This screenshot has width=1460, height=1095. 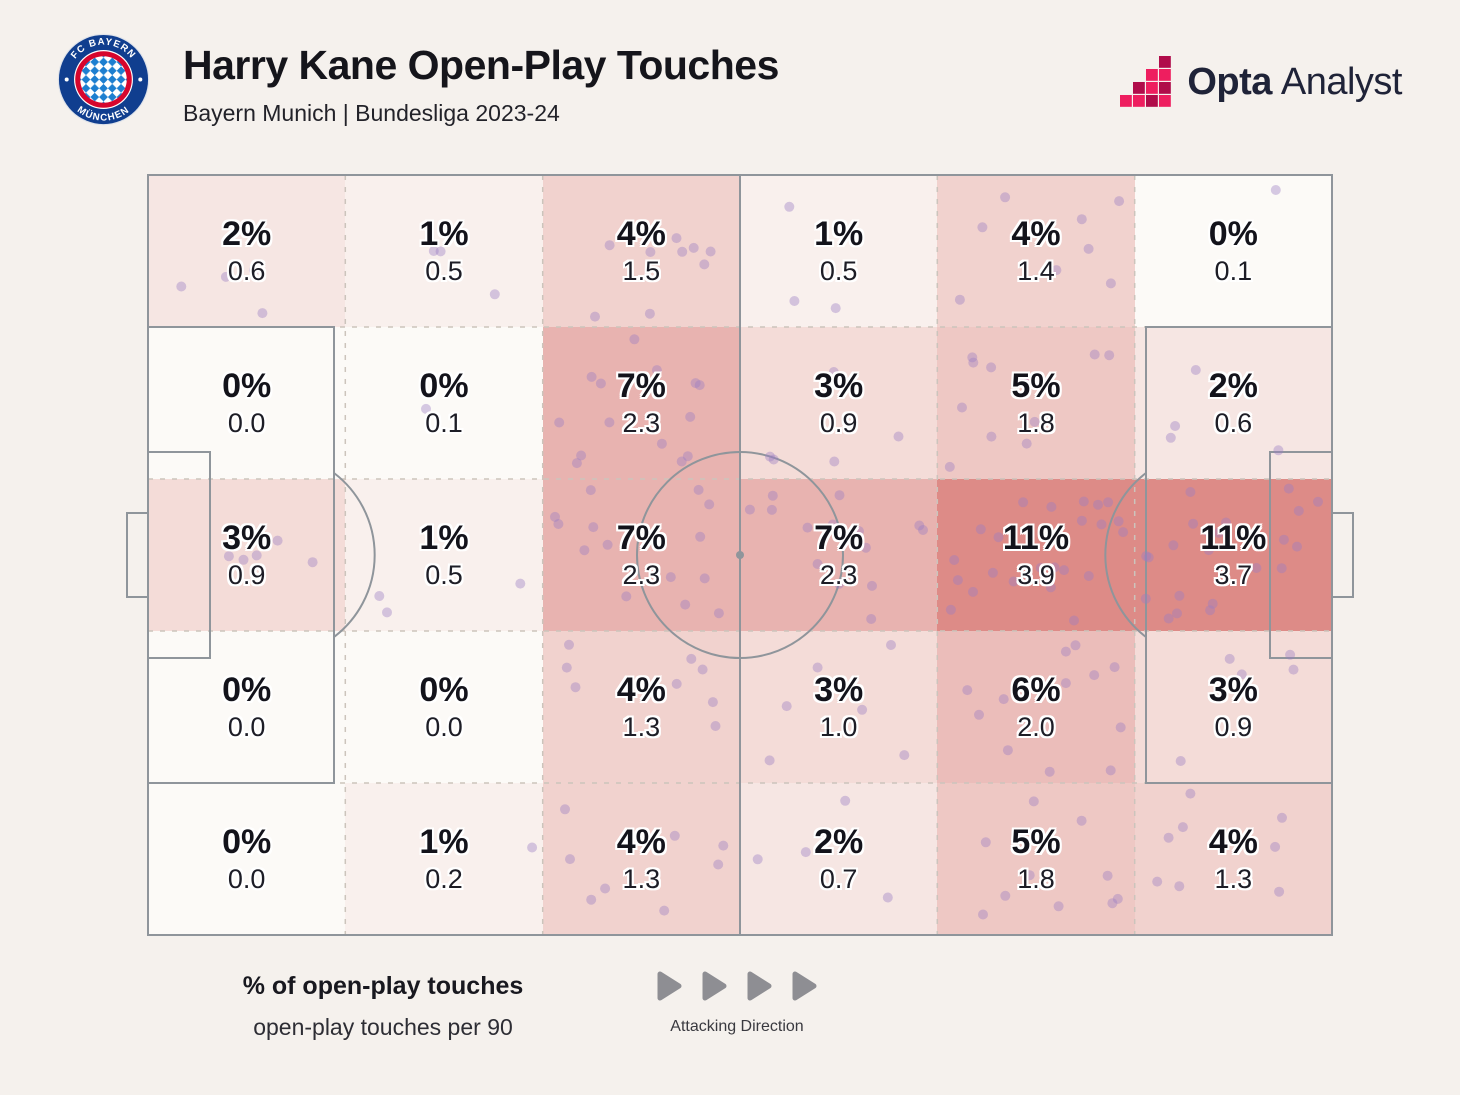 I want to click on attacking-direction: Attacking Direction, so click(x=737, y=1003).